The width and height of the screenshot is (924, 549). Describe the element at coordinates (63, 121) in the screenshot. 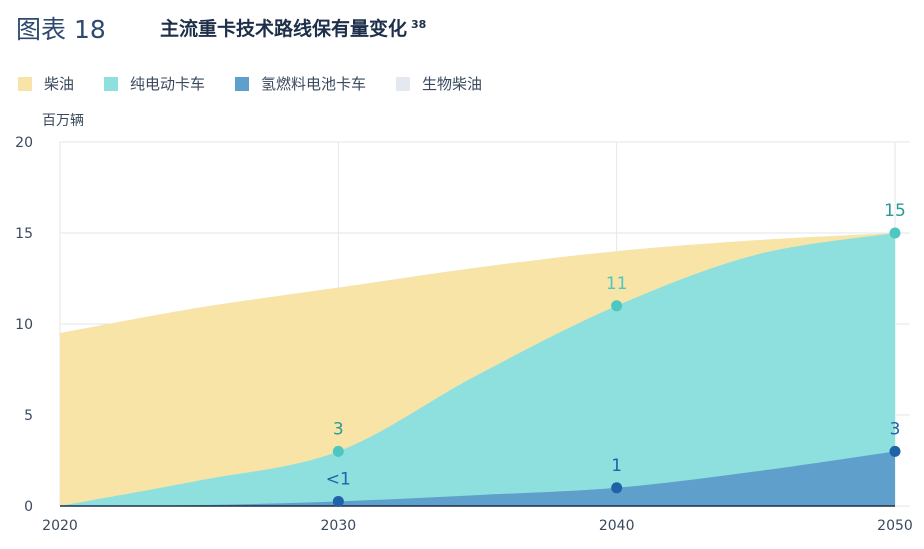

I see `y-axis-unit-label: 百万辆` at that location.